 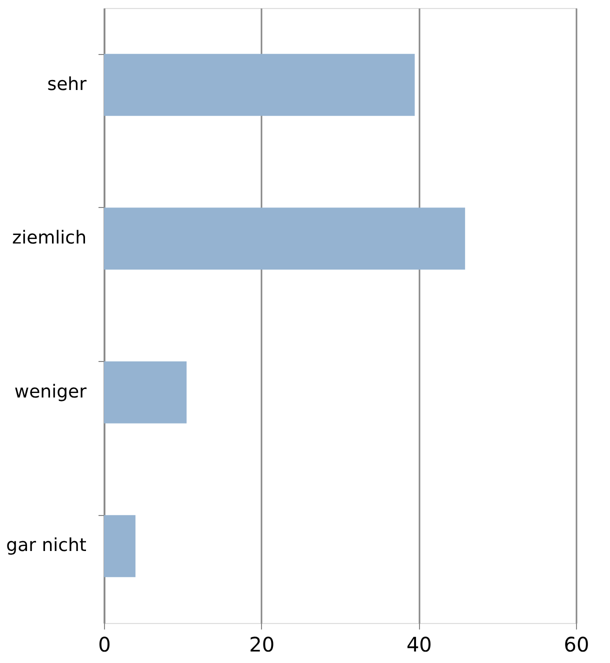 What do you see at coordinates (67, 84) in the screenshot?
I see `y-tick-label: sehr` at bounding box center [67, 84].